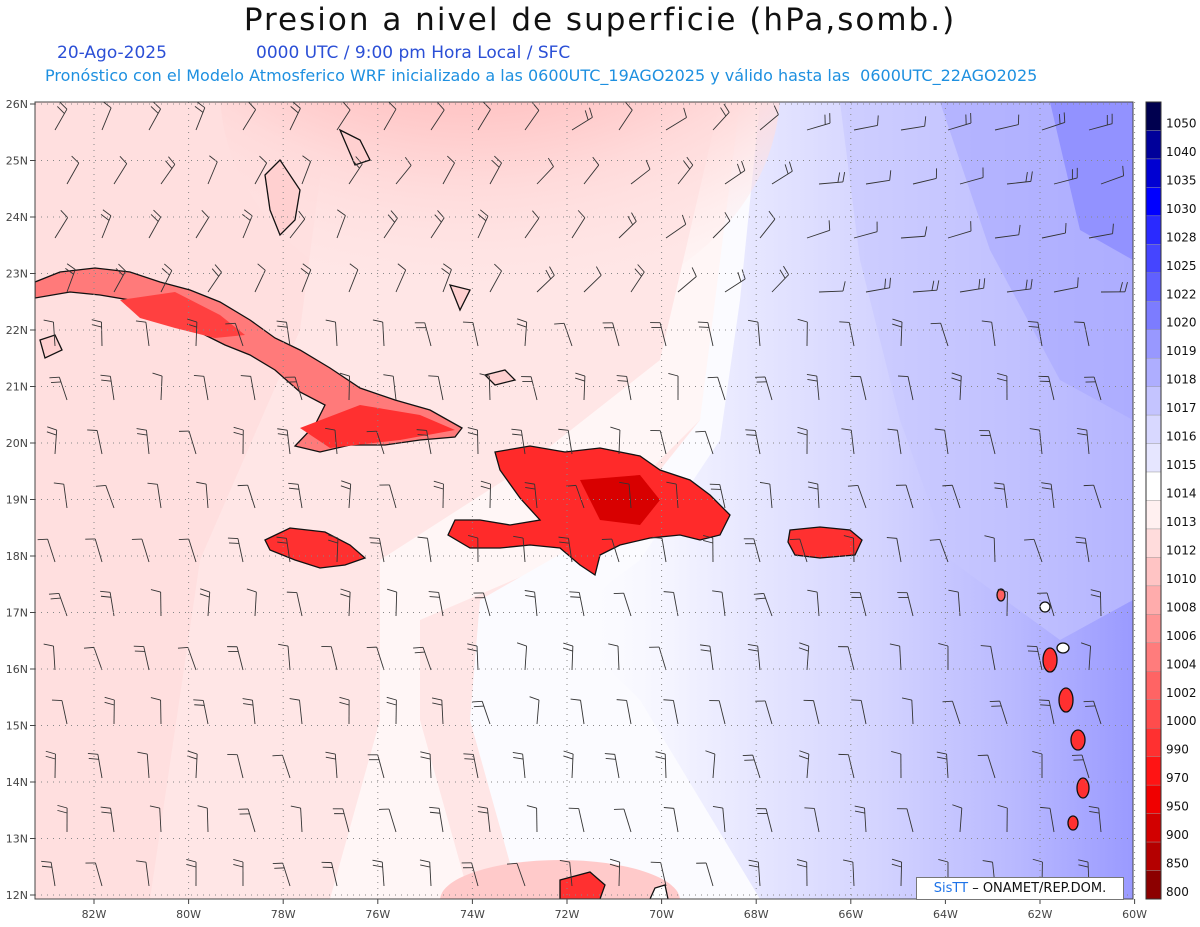 This screenshot has width=1200, height=927. I want to click on legend-label: 1020, so click(1181, 323).